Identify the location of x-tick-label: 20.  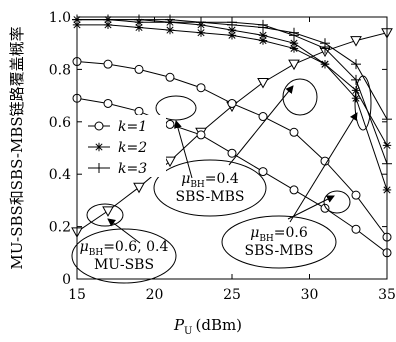
(155, 295).